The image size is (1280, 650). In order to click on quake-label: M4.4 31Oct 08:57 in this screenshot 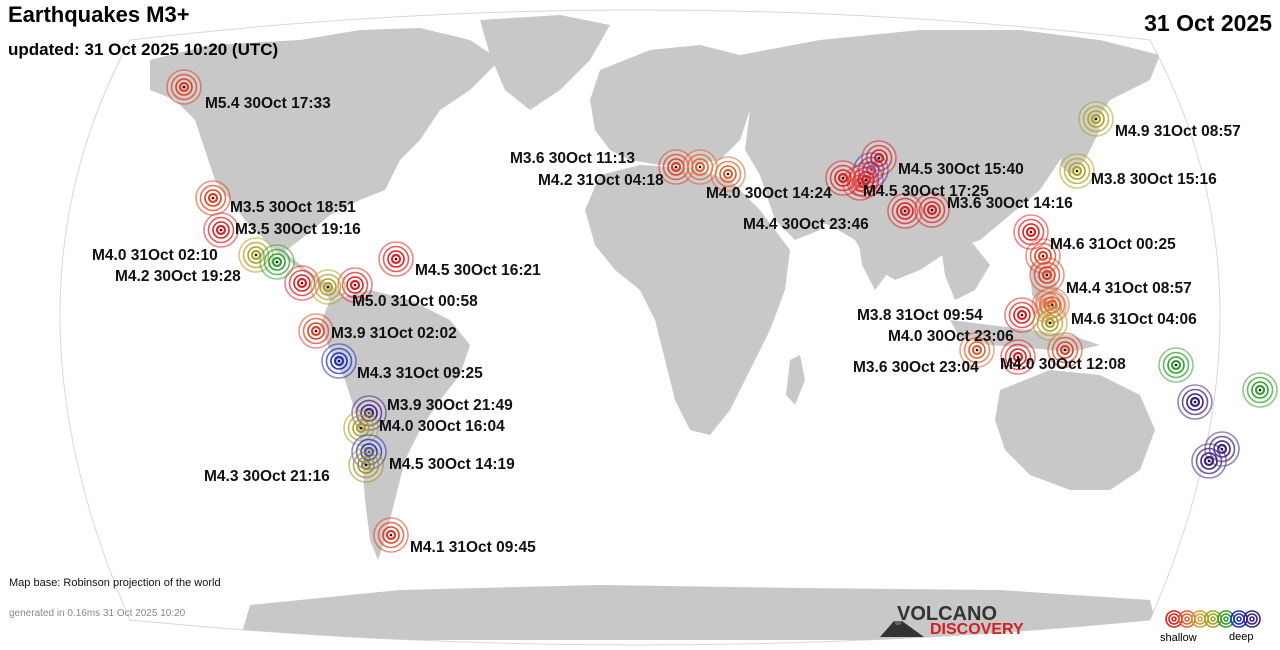, I will do `click(1129, 288)`.